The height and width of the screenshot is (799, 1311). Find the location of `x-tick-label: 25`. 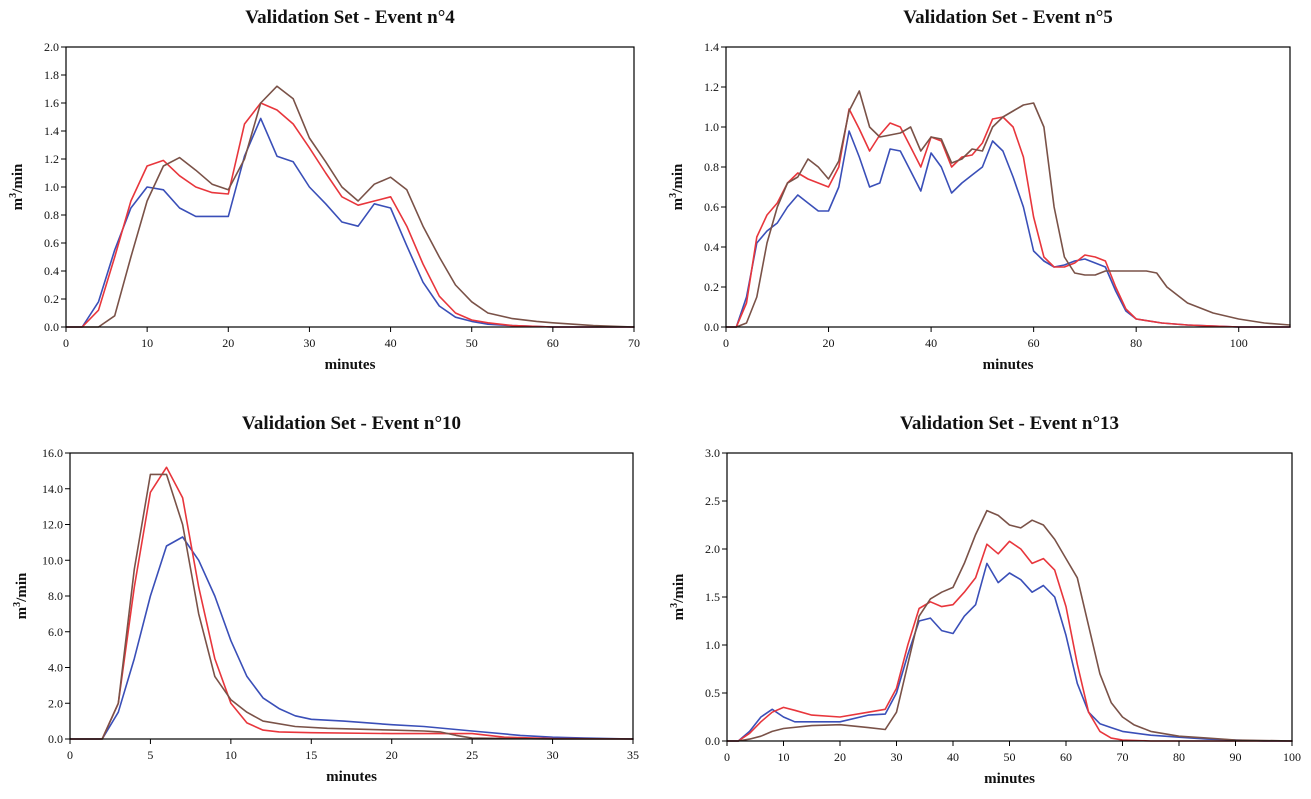

x-tick-label: 25 is located at coordinates (472, 755).